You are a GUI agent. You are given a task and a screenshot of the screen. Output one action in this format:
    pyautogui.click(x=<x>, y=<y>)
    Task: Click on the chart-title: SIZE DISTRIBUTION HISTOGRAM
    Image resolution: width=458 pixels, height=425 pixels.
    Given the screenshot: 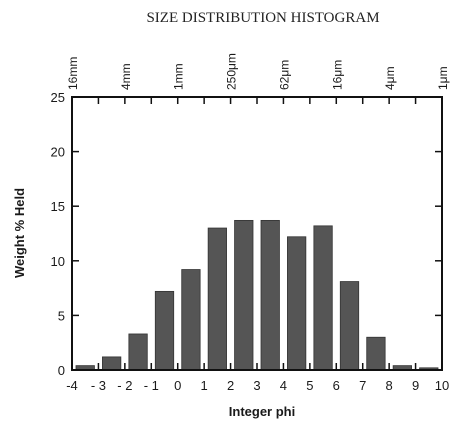 What is the action you would take?
    pyautogui.click(x=262, y=18)
    